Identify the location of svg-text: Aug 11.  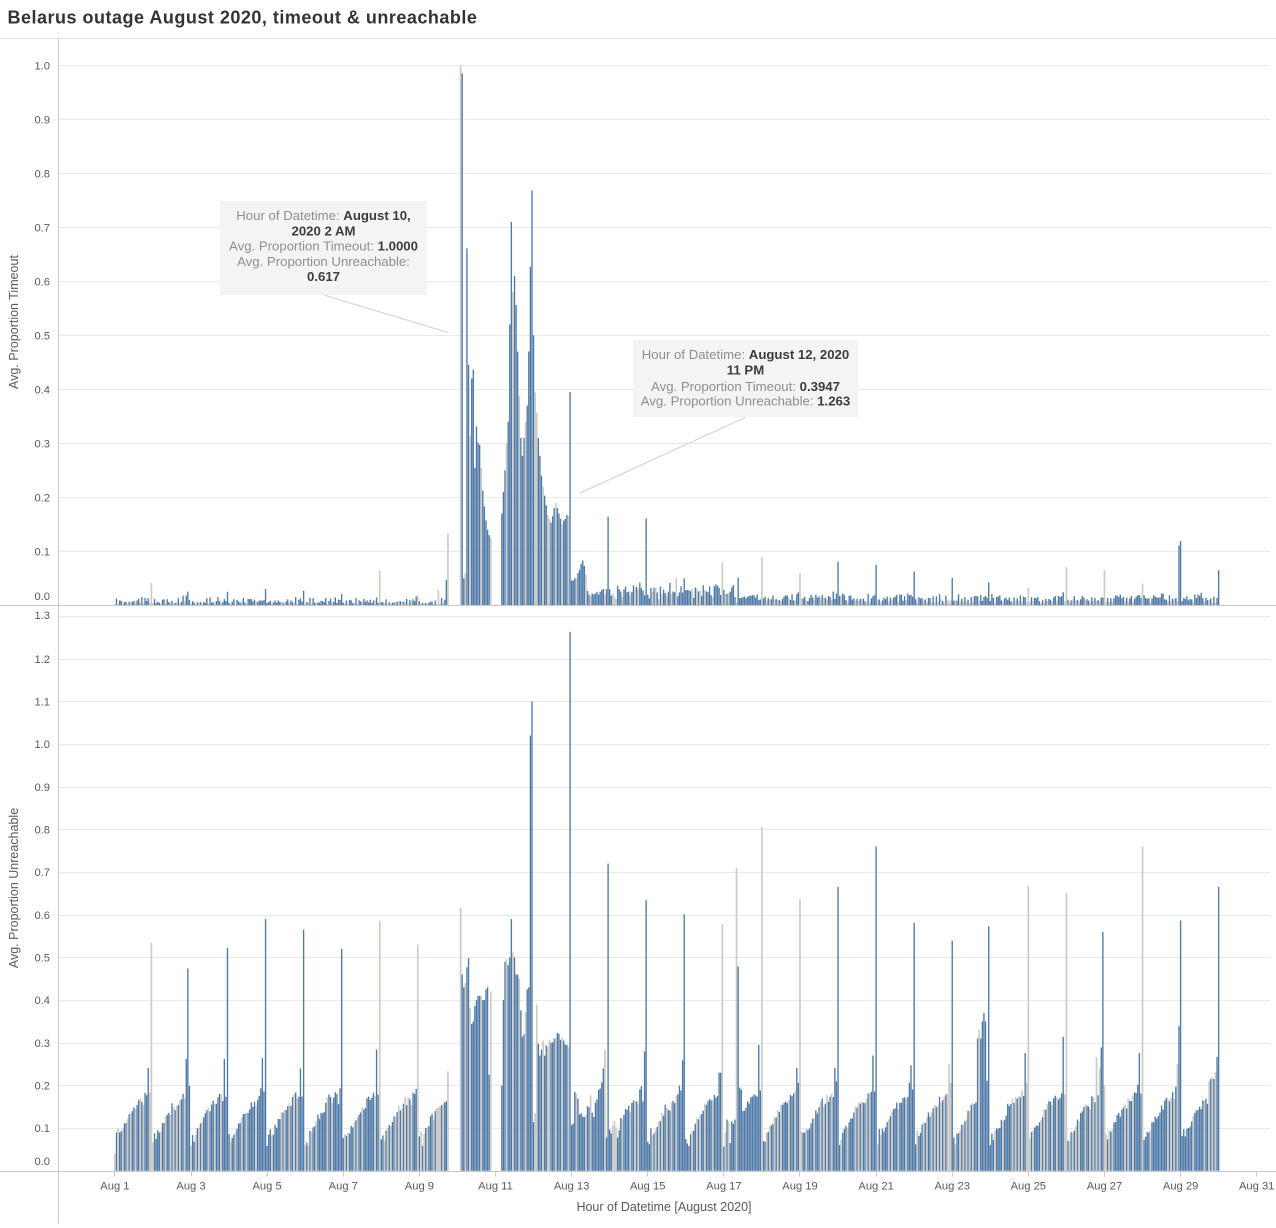
(495, 1187).